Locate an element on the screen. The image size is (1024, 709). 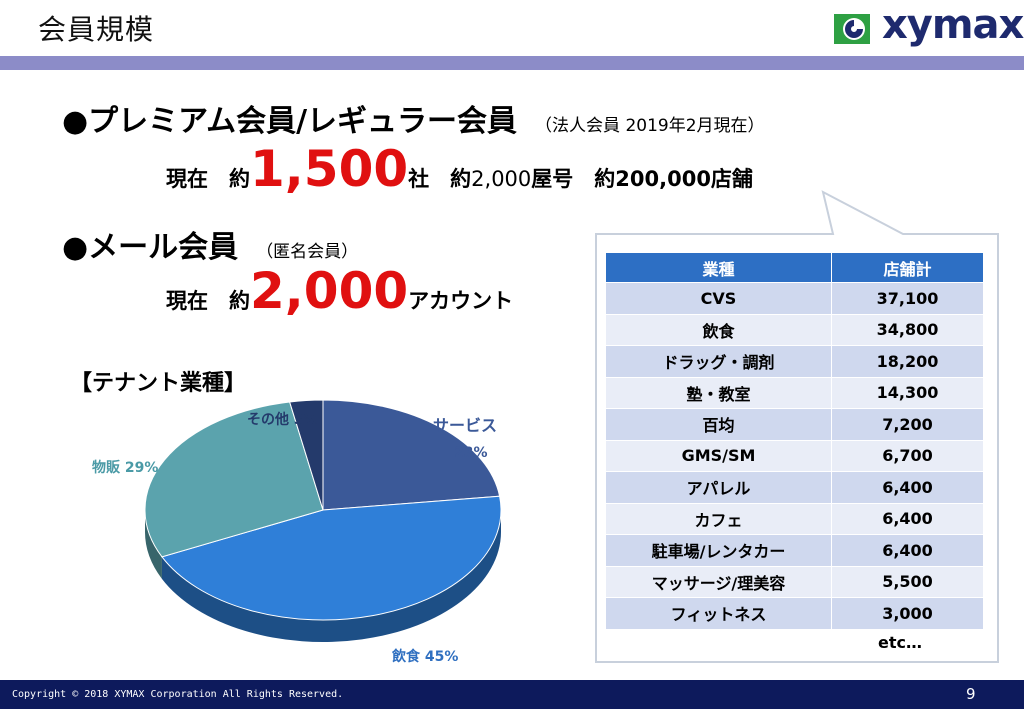
mail-heading: ●メール会員 （匿名会員） is located at coordinates (210, 244).